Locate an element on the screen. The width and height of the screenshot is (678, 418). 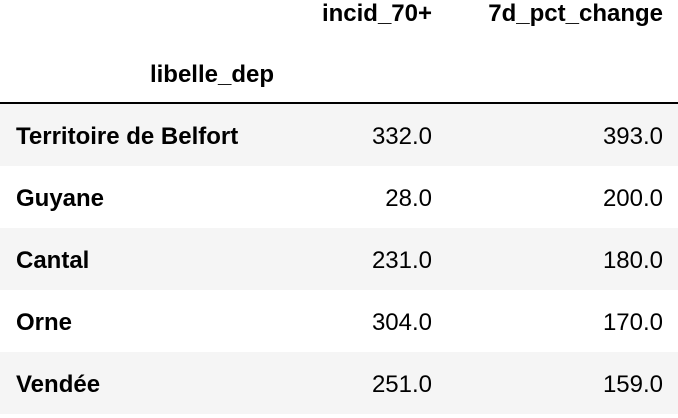
table-row: Cantal 231.0 180.0 is located at coordinates (339, 259).